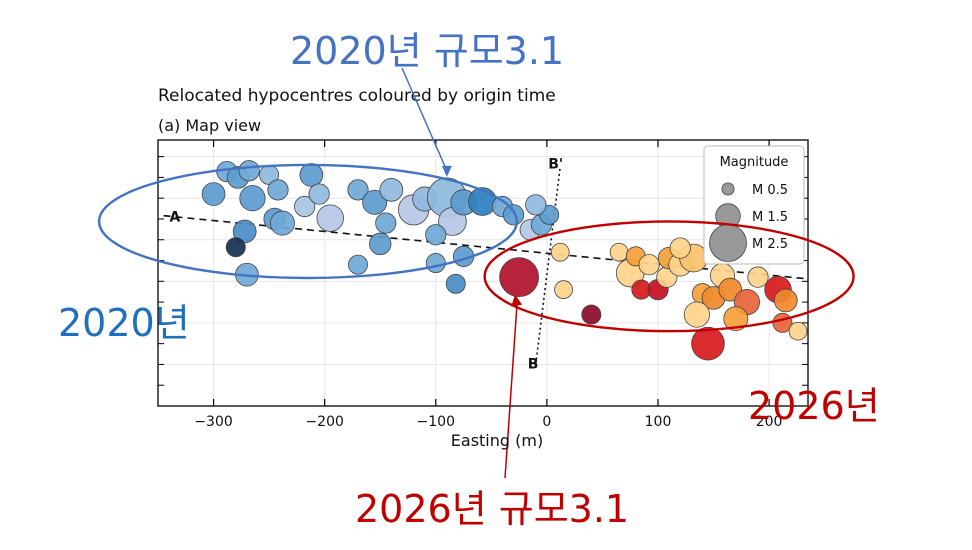 This screenshot has height=550, width=972. Describe the element at coordinates (324, 422) in the screenshot. I see `x-tick-label: −200` at that location.